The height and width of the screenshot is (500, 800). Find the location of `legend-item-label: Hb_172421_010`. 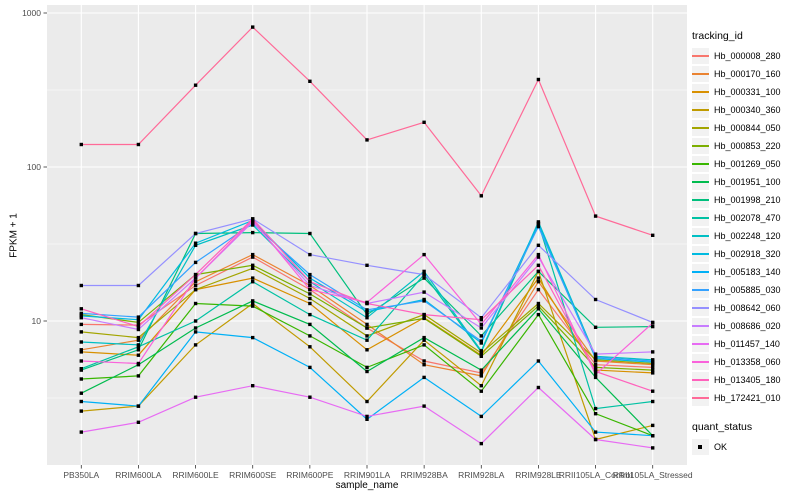

legend-item-label: Hb_172421_010 is located at coordinates (747, 398).